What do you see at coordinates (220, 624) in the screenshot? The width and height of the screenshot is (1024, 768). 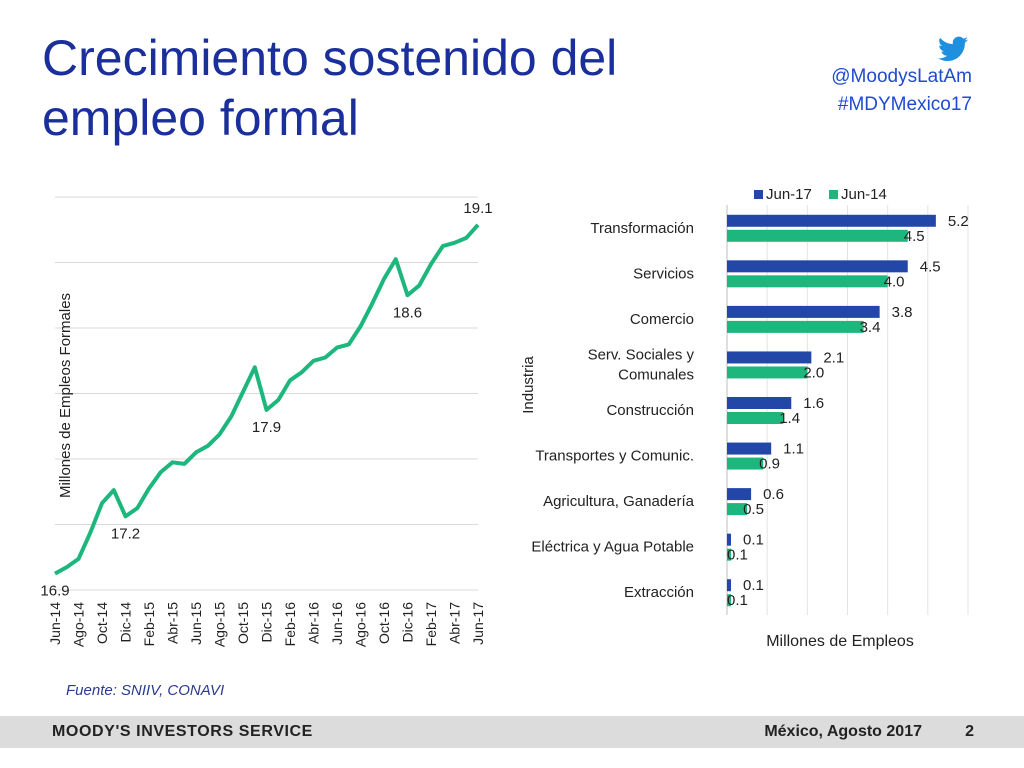 I see `x-tick-label: Ago-15` at bounding box center [220, 624].